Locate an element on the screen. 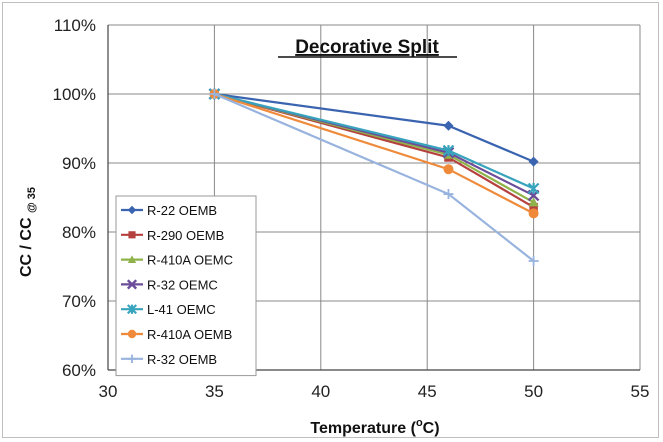 This screenshot has width=663, height=442. y-axis-title-subscript: @ 35 is located at coordinates (32, 200).